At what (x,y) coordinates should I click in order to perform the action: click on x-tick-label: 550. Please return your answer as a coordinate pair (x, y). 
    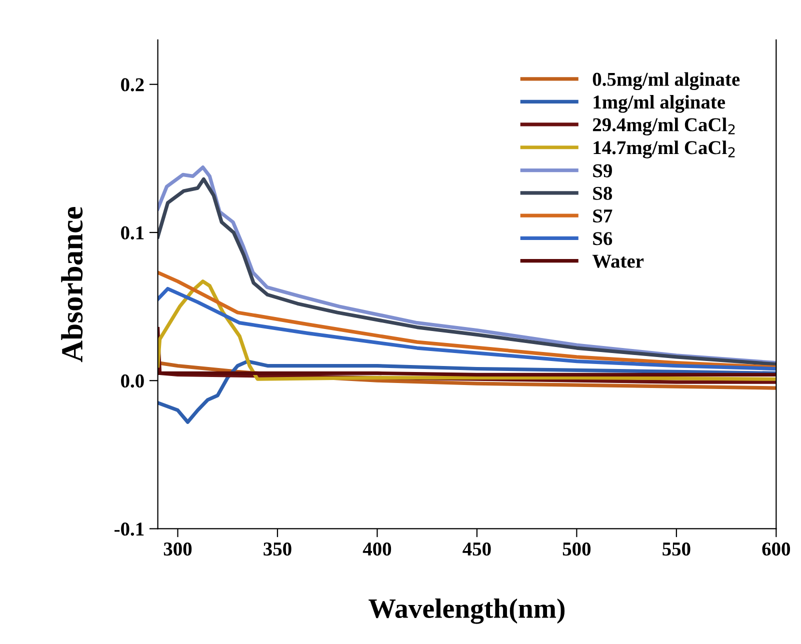
    Looking at the image, I should click on (676, 549).